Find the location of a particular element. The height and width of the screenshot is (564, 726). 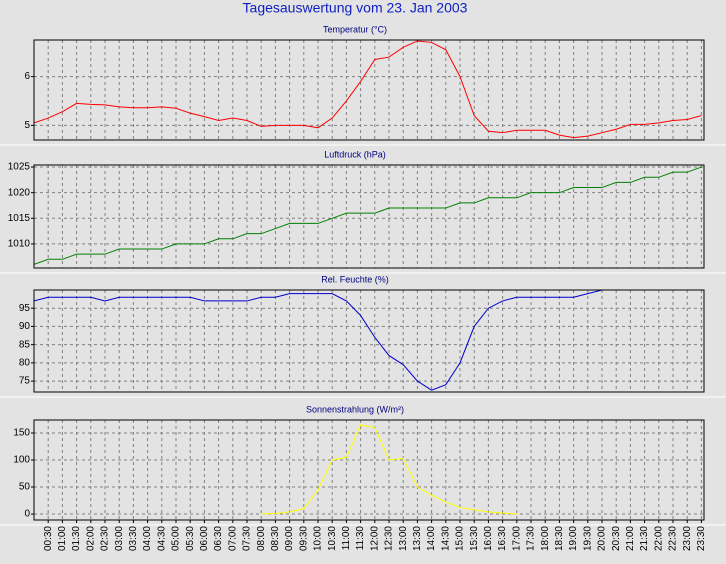

y-tick-label: 0 is located at coordinates (27, 514).